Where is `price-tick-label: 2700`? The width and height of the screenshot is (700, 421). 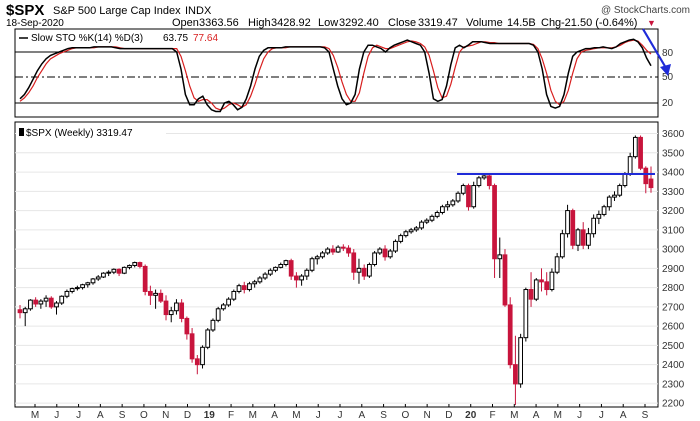 price-tick-label: 2700 is located at coordinates (673, 307).